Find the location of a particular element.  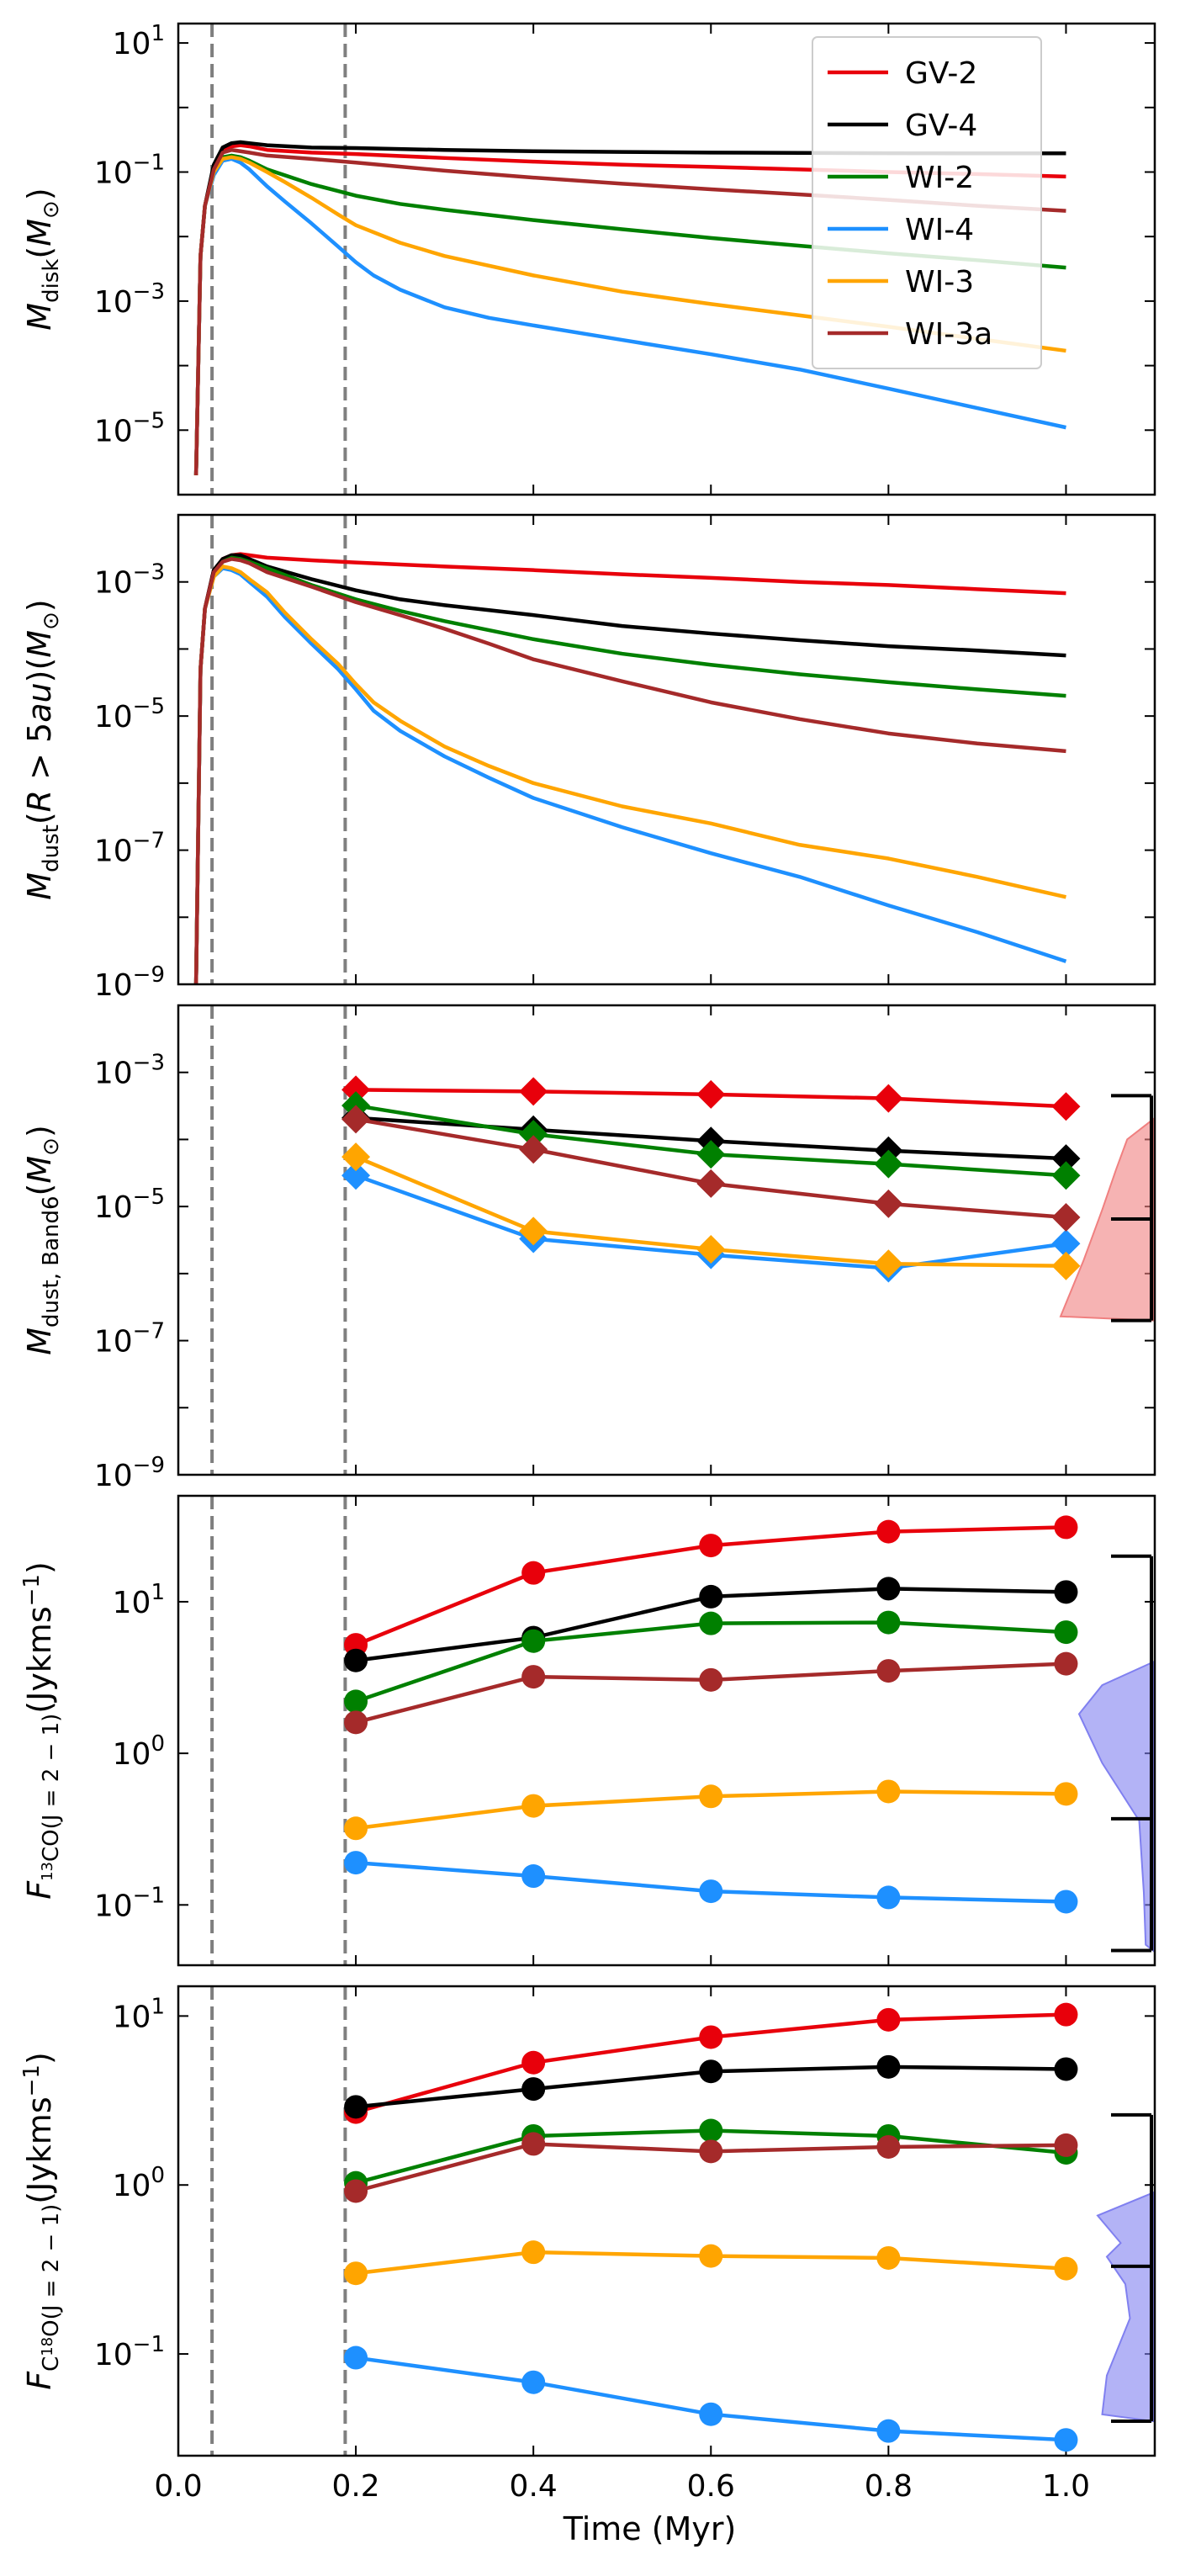

legend-label: GV-2 is located at coordinates (941, 73).